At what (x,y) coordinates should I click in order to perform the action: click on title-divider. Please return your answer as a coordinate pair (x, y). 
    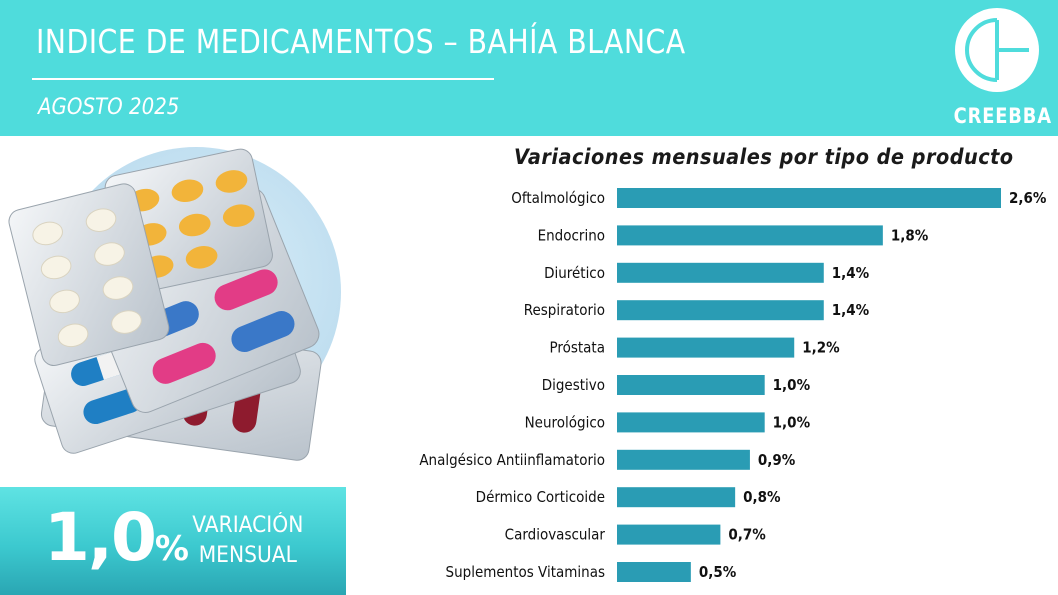
    Looking at the image, I should click on (263, 79).